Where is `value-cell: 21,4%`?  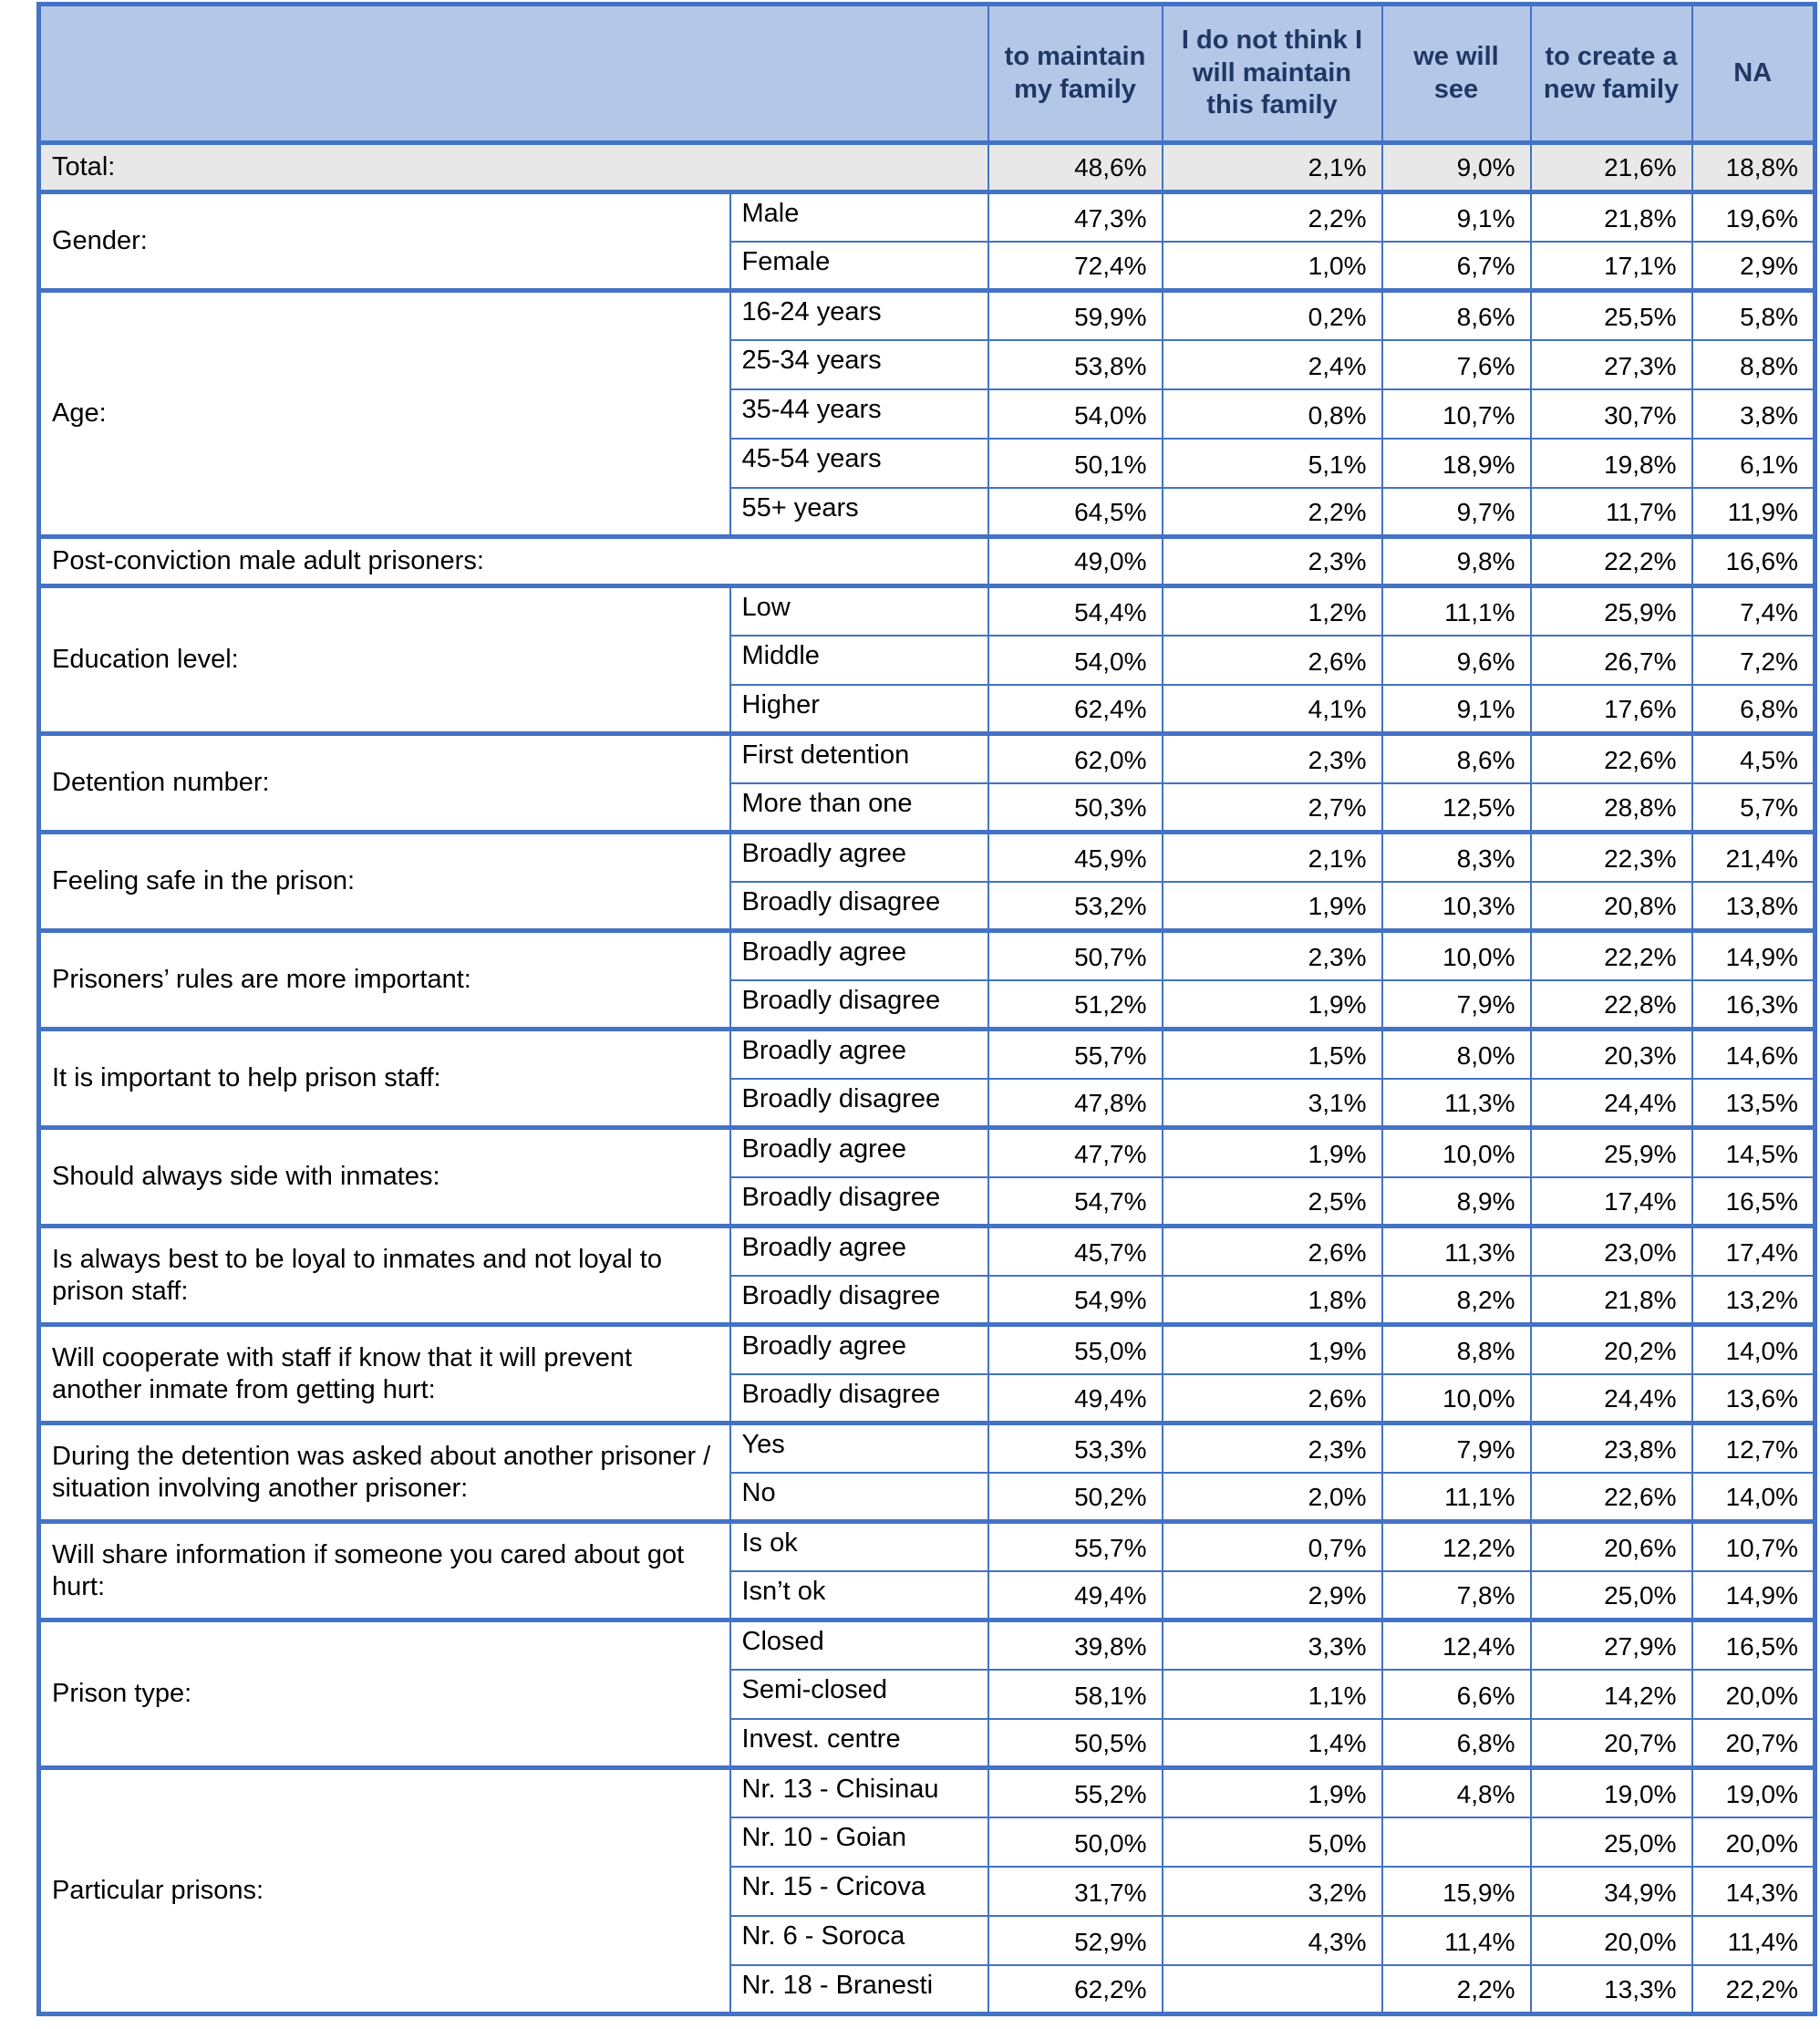
value-cell: 21,4% is located at coordinates (1754, 856).